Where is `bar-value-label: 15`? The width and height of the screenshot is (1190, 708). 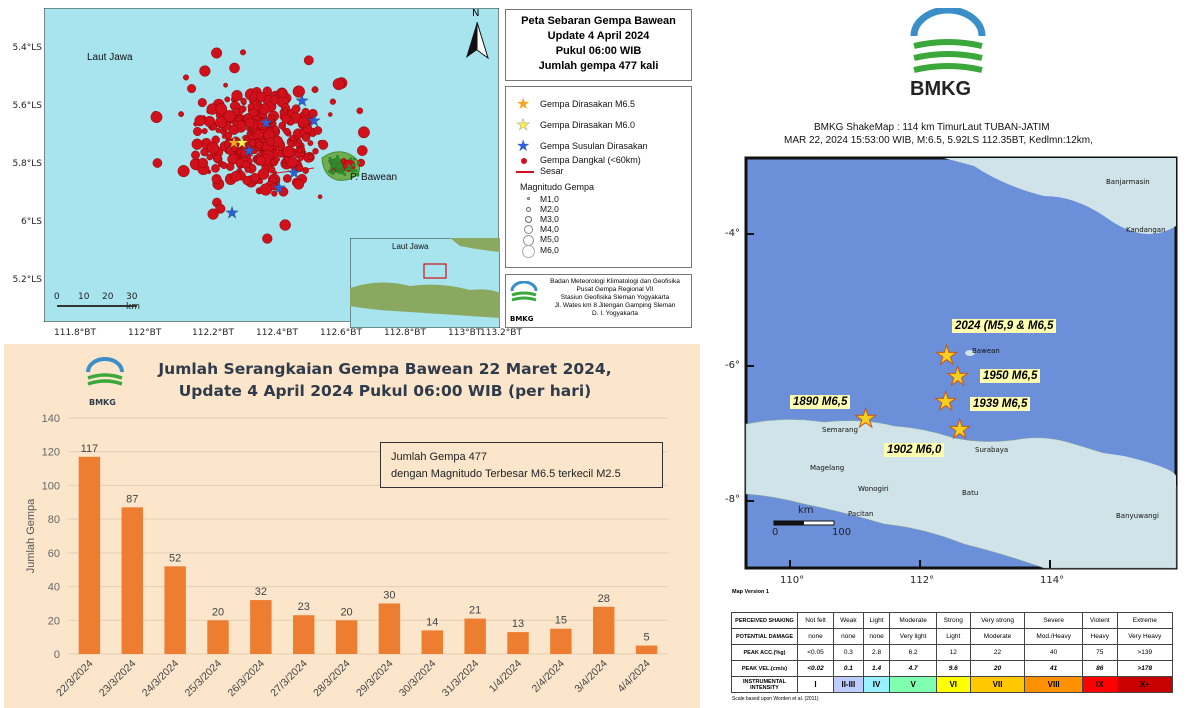
bar-value-label: 15 is located at coordinates (561, 621).